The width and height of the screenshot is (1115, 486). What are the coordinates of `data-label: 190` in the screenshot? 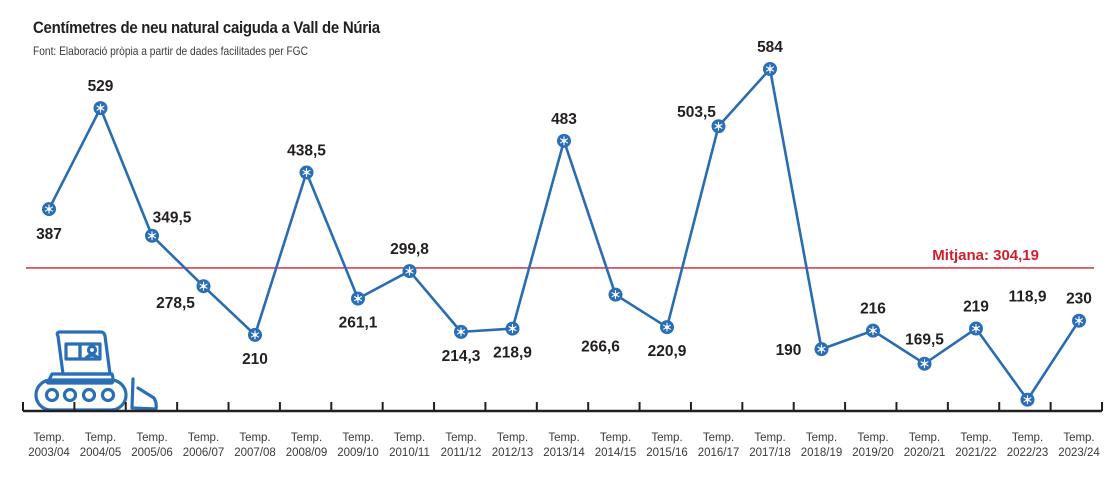 It's located at (789, 350).